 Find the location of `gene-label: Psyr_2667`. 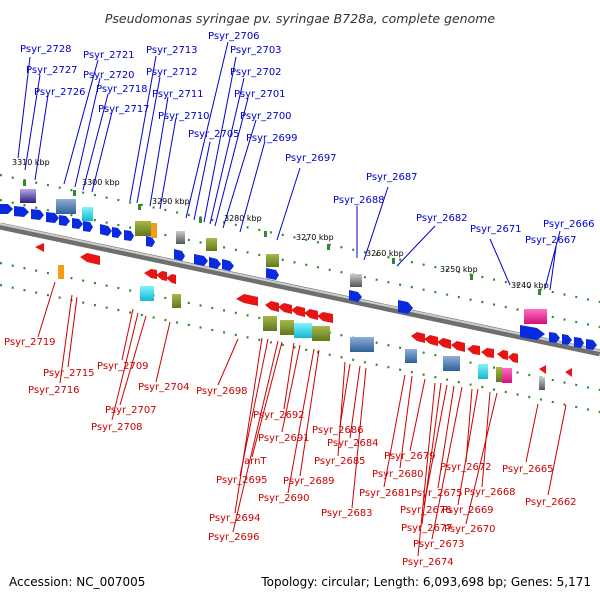

gene-label: Psyr_2667 is located at coordinates (551, 240).